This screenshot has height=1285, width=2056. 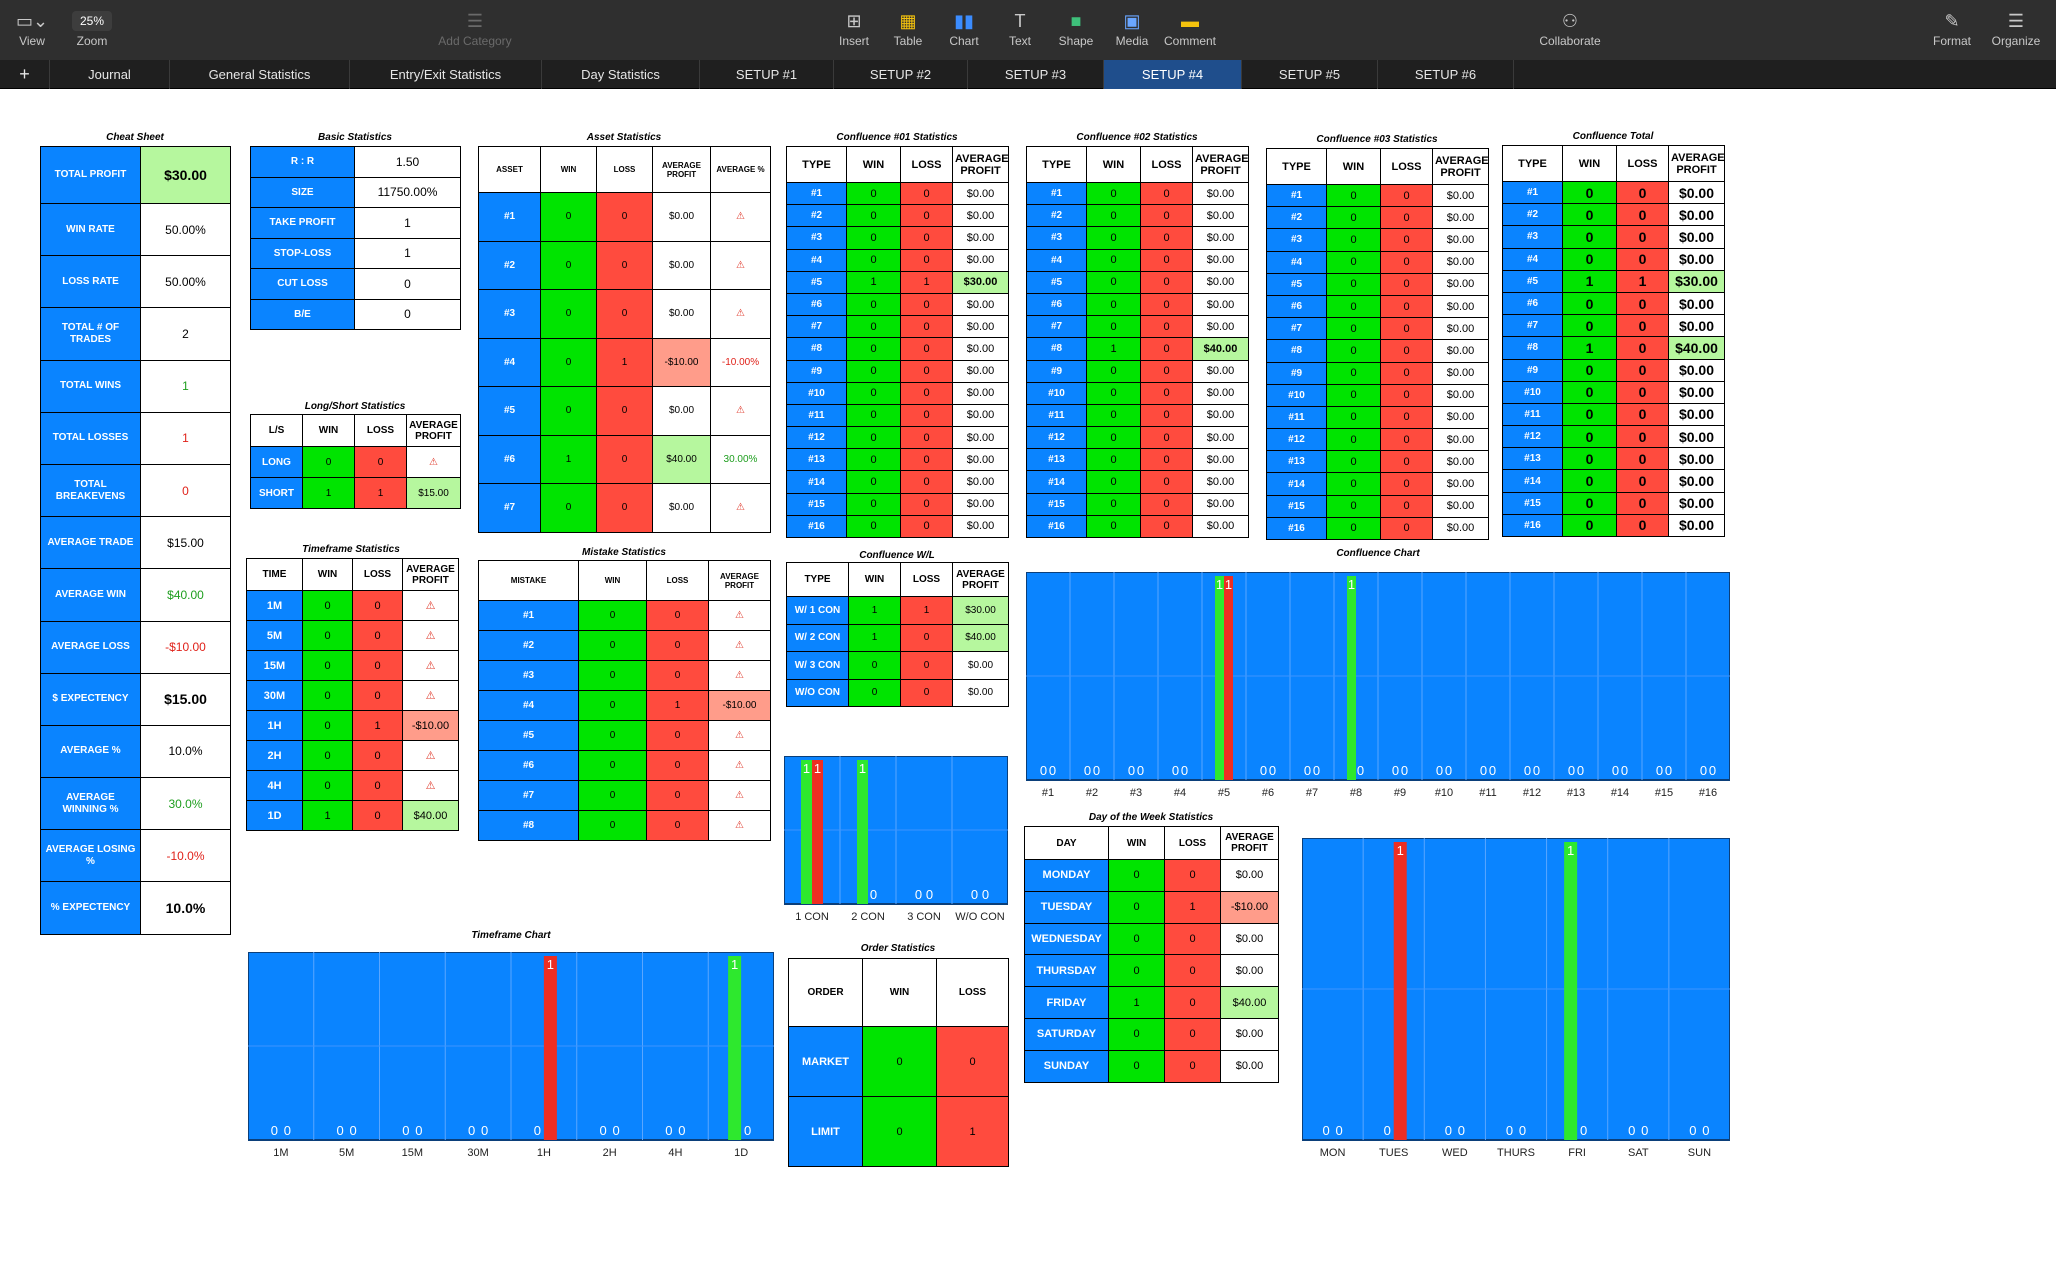 What do you see at coordinates (274, 695) in the screenshot?
I see `row-label: 30M` at bounding box center [274, 695].